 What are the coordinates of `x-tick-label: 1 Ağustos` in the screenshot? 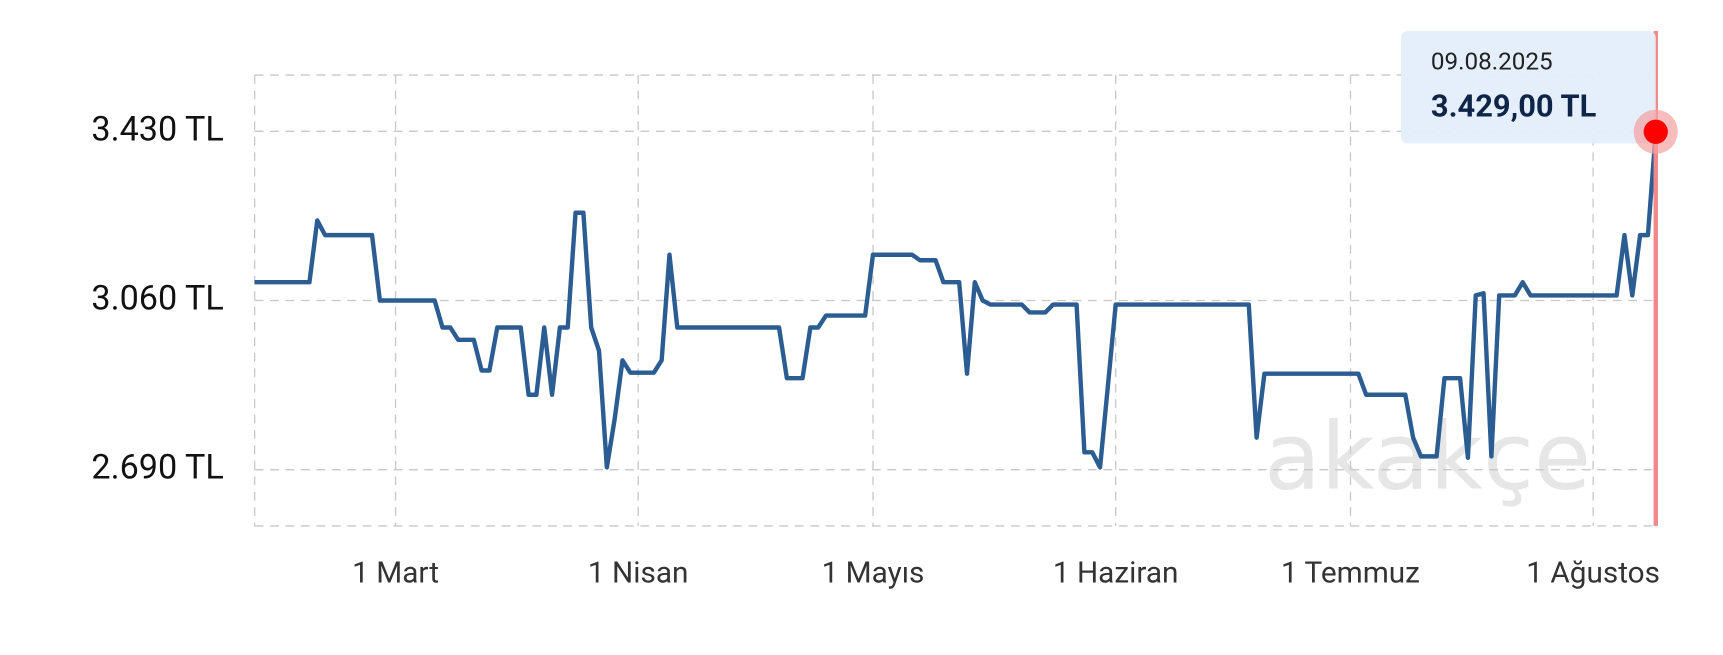 It's located at (1593, 572).